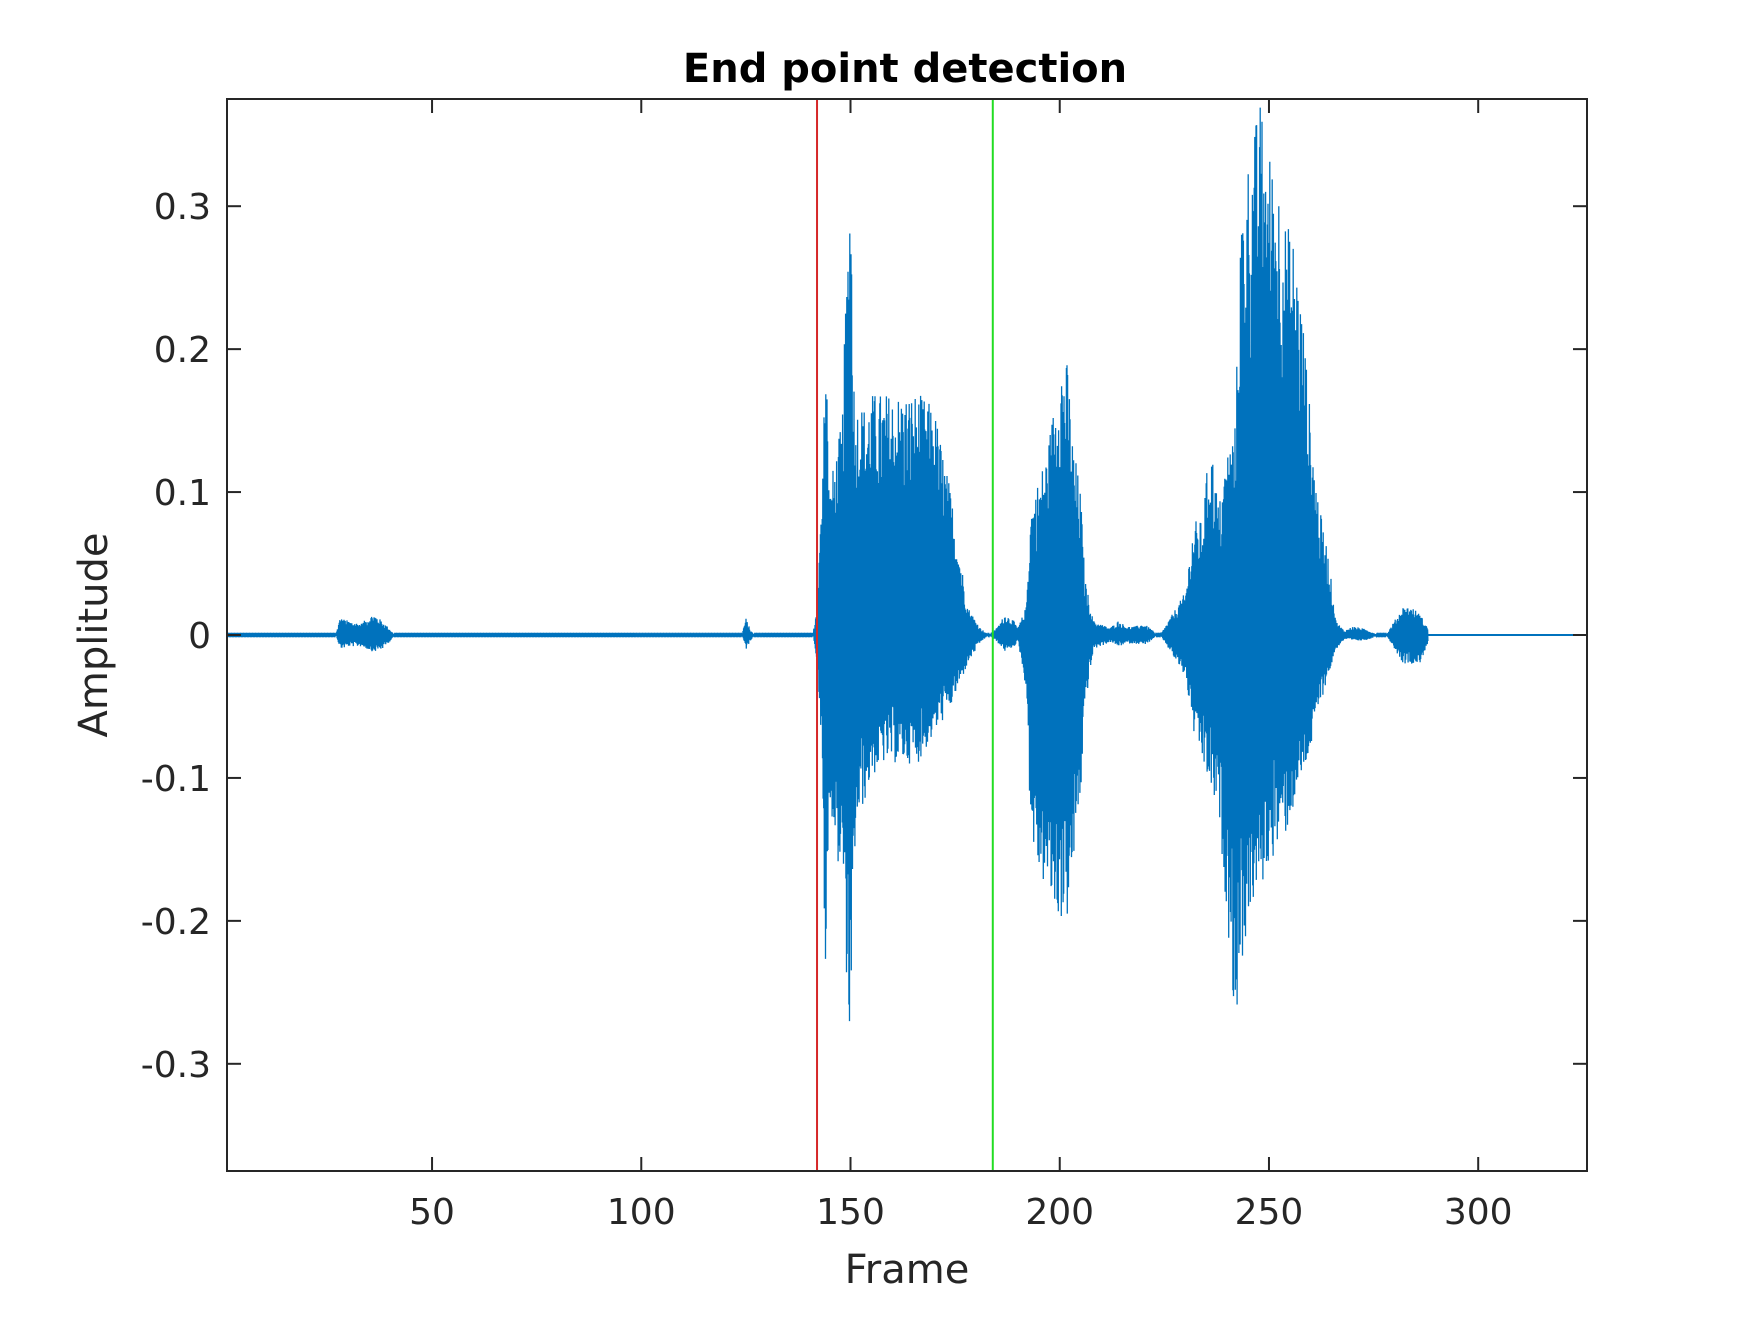  What do you see at coordinates (176, 1065) in the screenshot?
I see `y-tick-label: -0.3` at bounding box center [176, 1065].